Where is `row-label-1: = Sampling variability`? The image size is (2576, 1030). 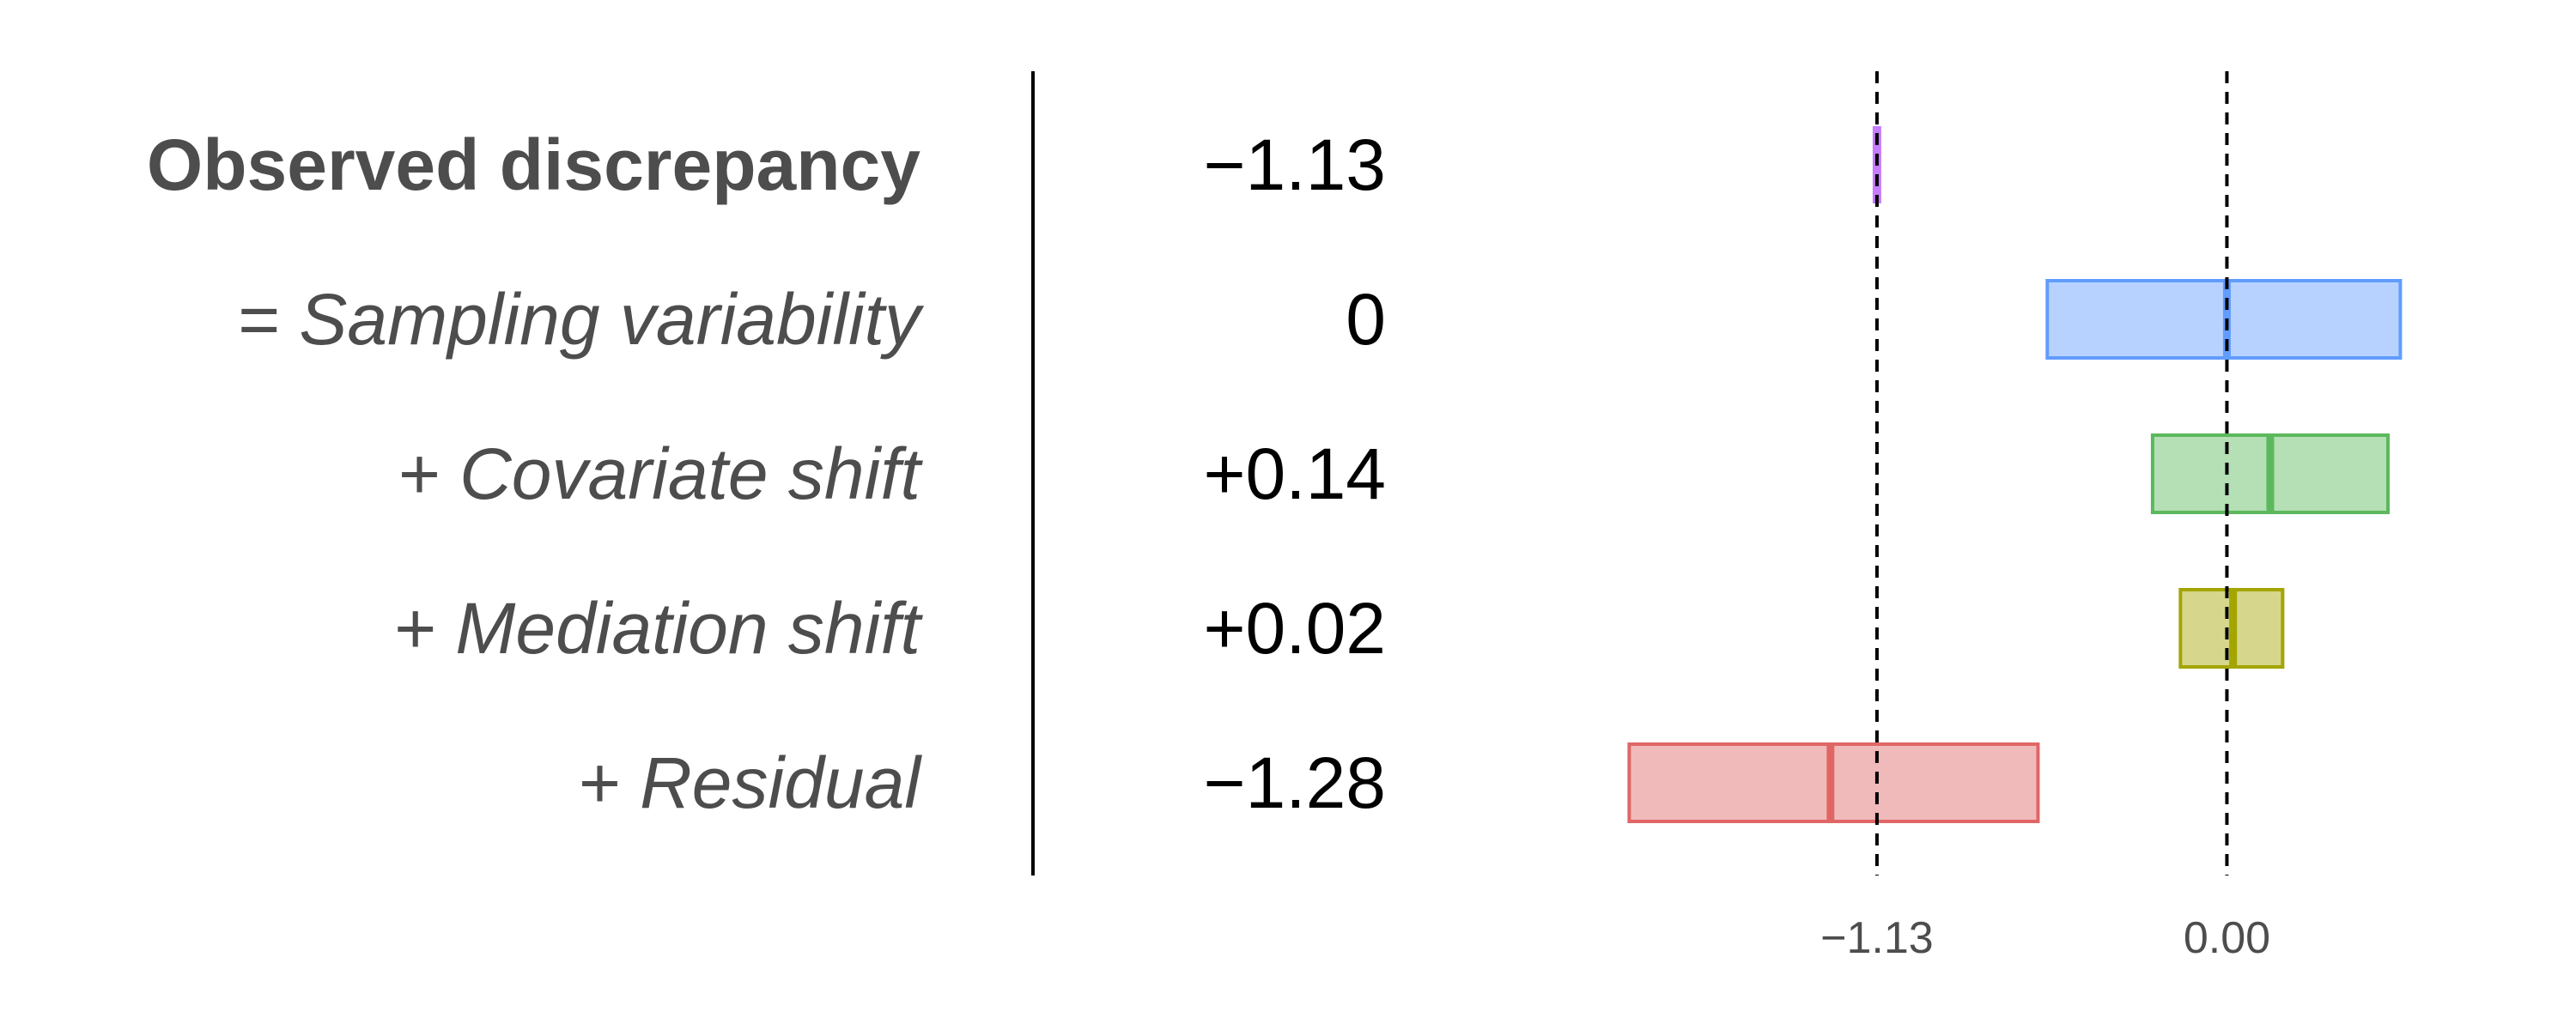 row-label-1: = Sampling variability is located at coordinates (578, 319).